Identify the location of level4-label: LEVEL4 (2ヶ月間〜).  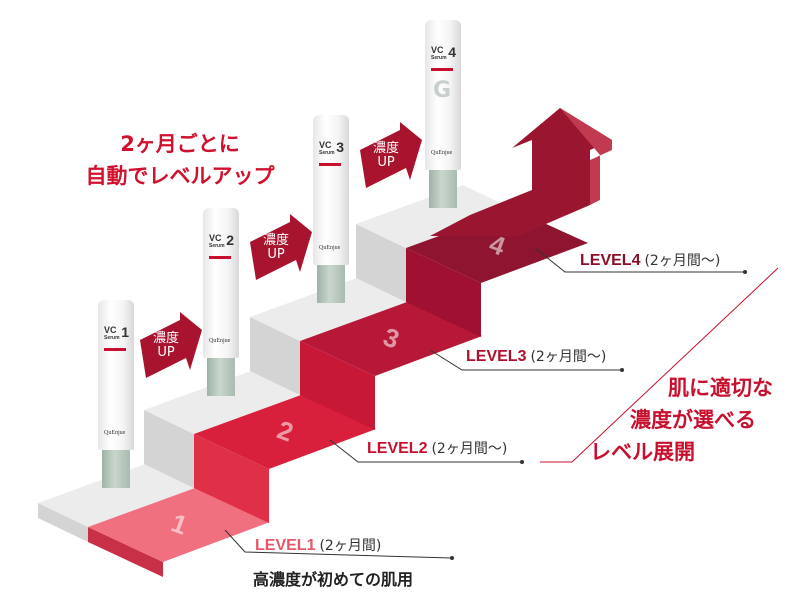
(650, 260).